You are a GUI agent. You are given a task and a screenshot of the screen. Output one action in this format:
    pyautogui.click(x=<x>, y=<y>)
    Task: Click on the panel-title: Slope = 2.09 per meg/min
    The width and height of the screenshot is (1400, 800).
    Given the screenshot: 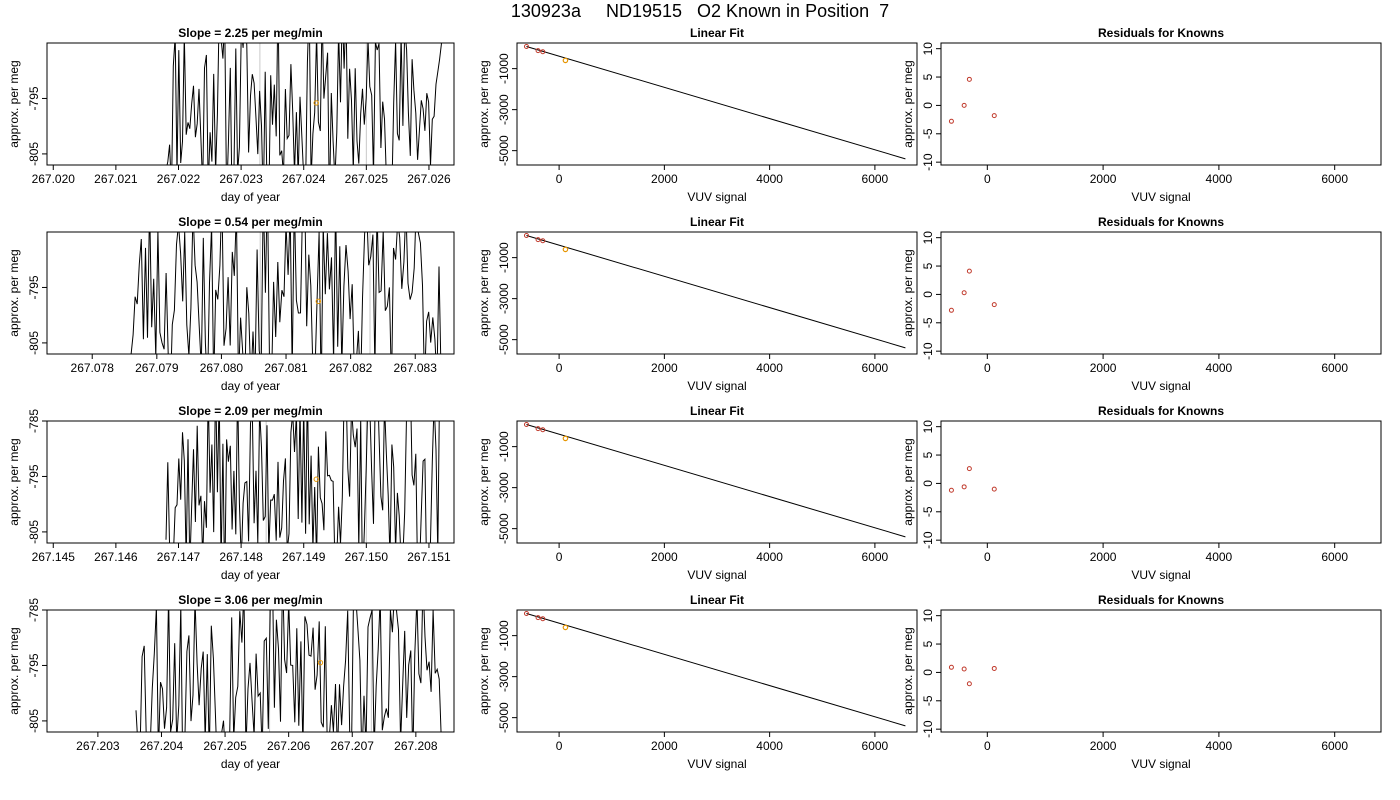 What is the action you would take?
    pyautogui.click(x=250, y=411)
    